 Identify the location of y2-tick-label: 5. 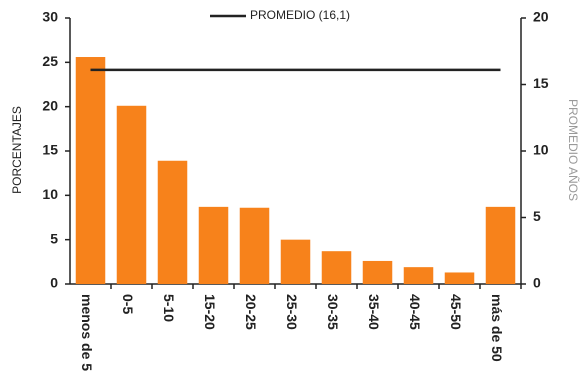
(537, 216).